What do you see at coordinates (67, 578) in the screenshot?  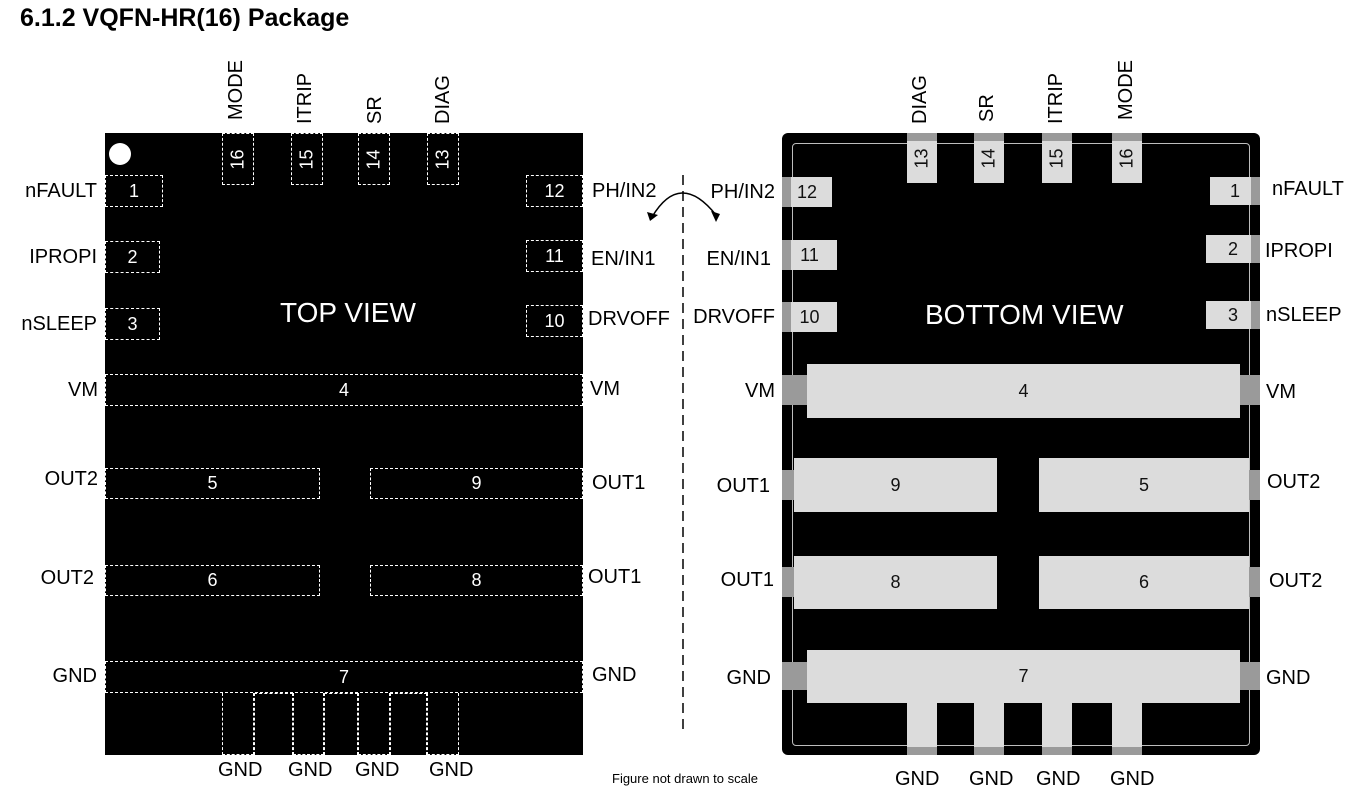 I see `top-view-pad-6-label: OUT2` at bounding box center [67, 578].